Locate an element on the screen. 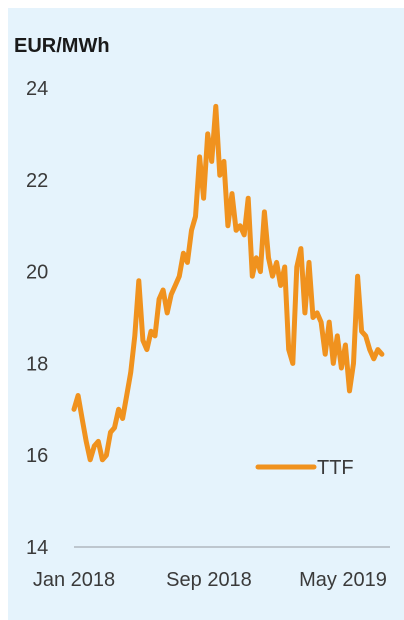 The image size is (404, 620). x-tick-label: Sep 2018 is located at coordinates (209, 580).